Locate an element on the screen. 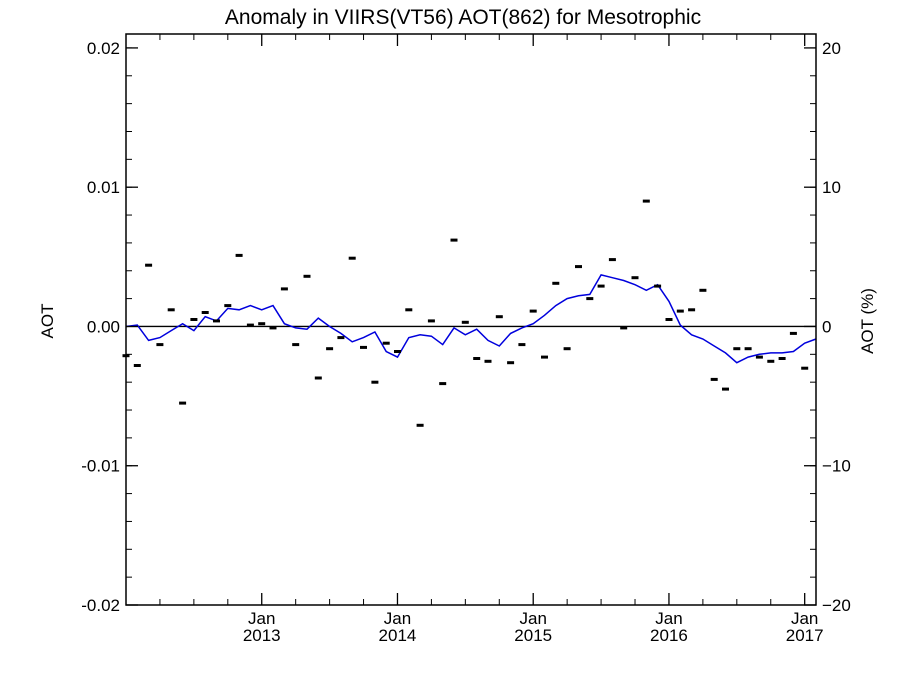 The width and height of the screenshot is (900, 675). y2-tick-label: −10 is located at coordinates (836, 466).